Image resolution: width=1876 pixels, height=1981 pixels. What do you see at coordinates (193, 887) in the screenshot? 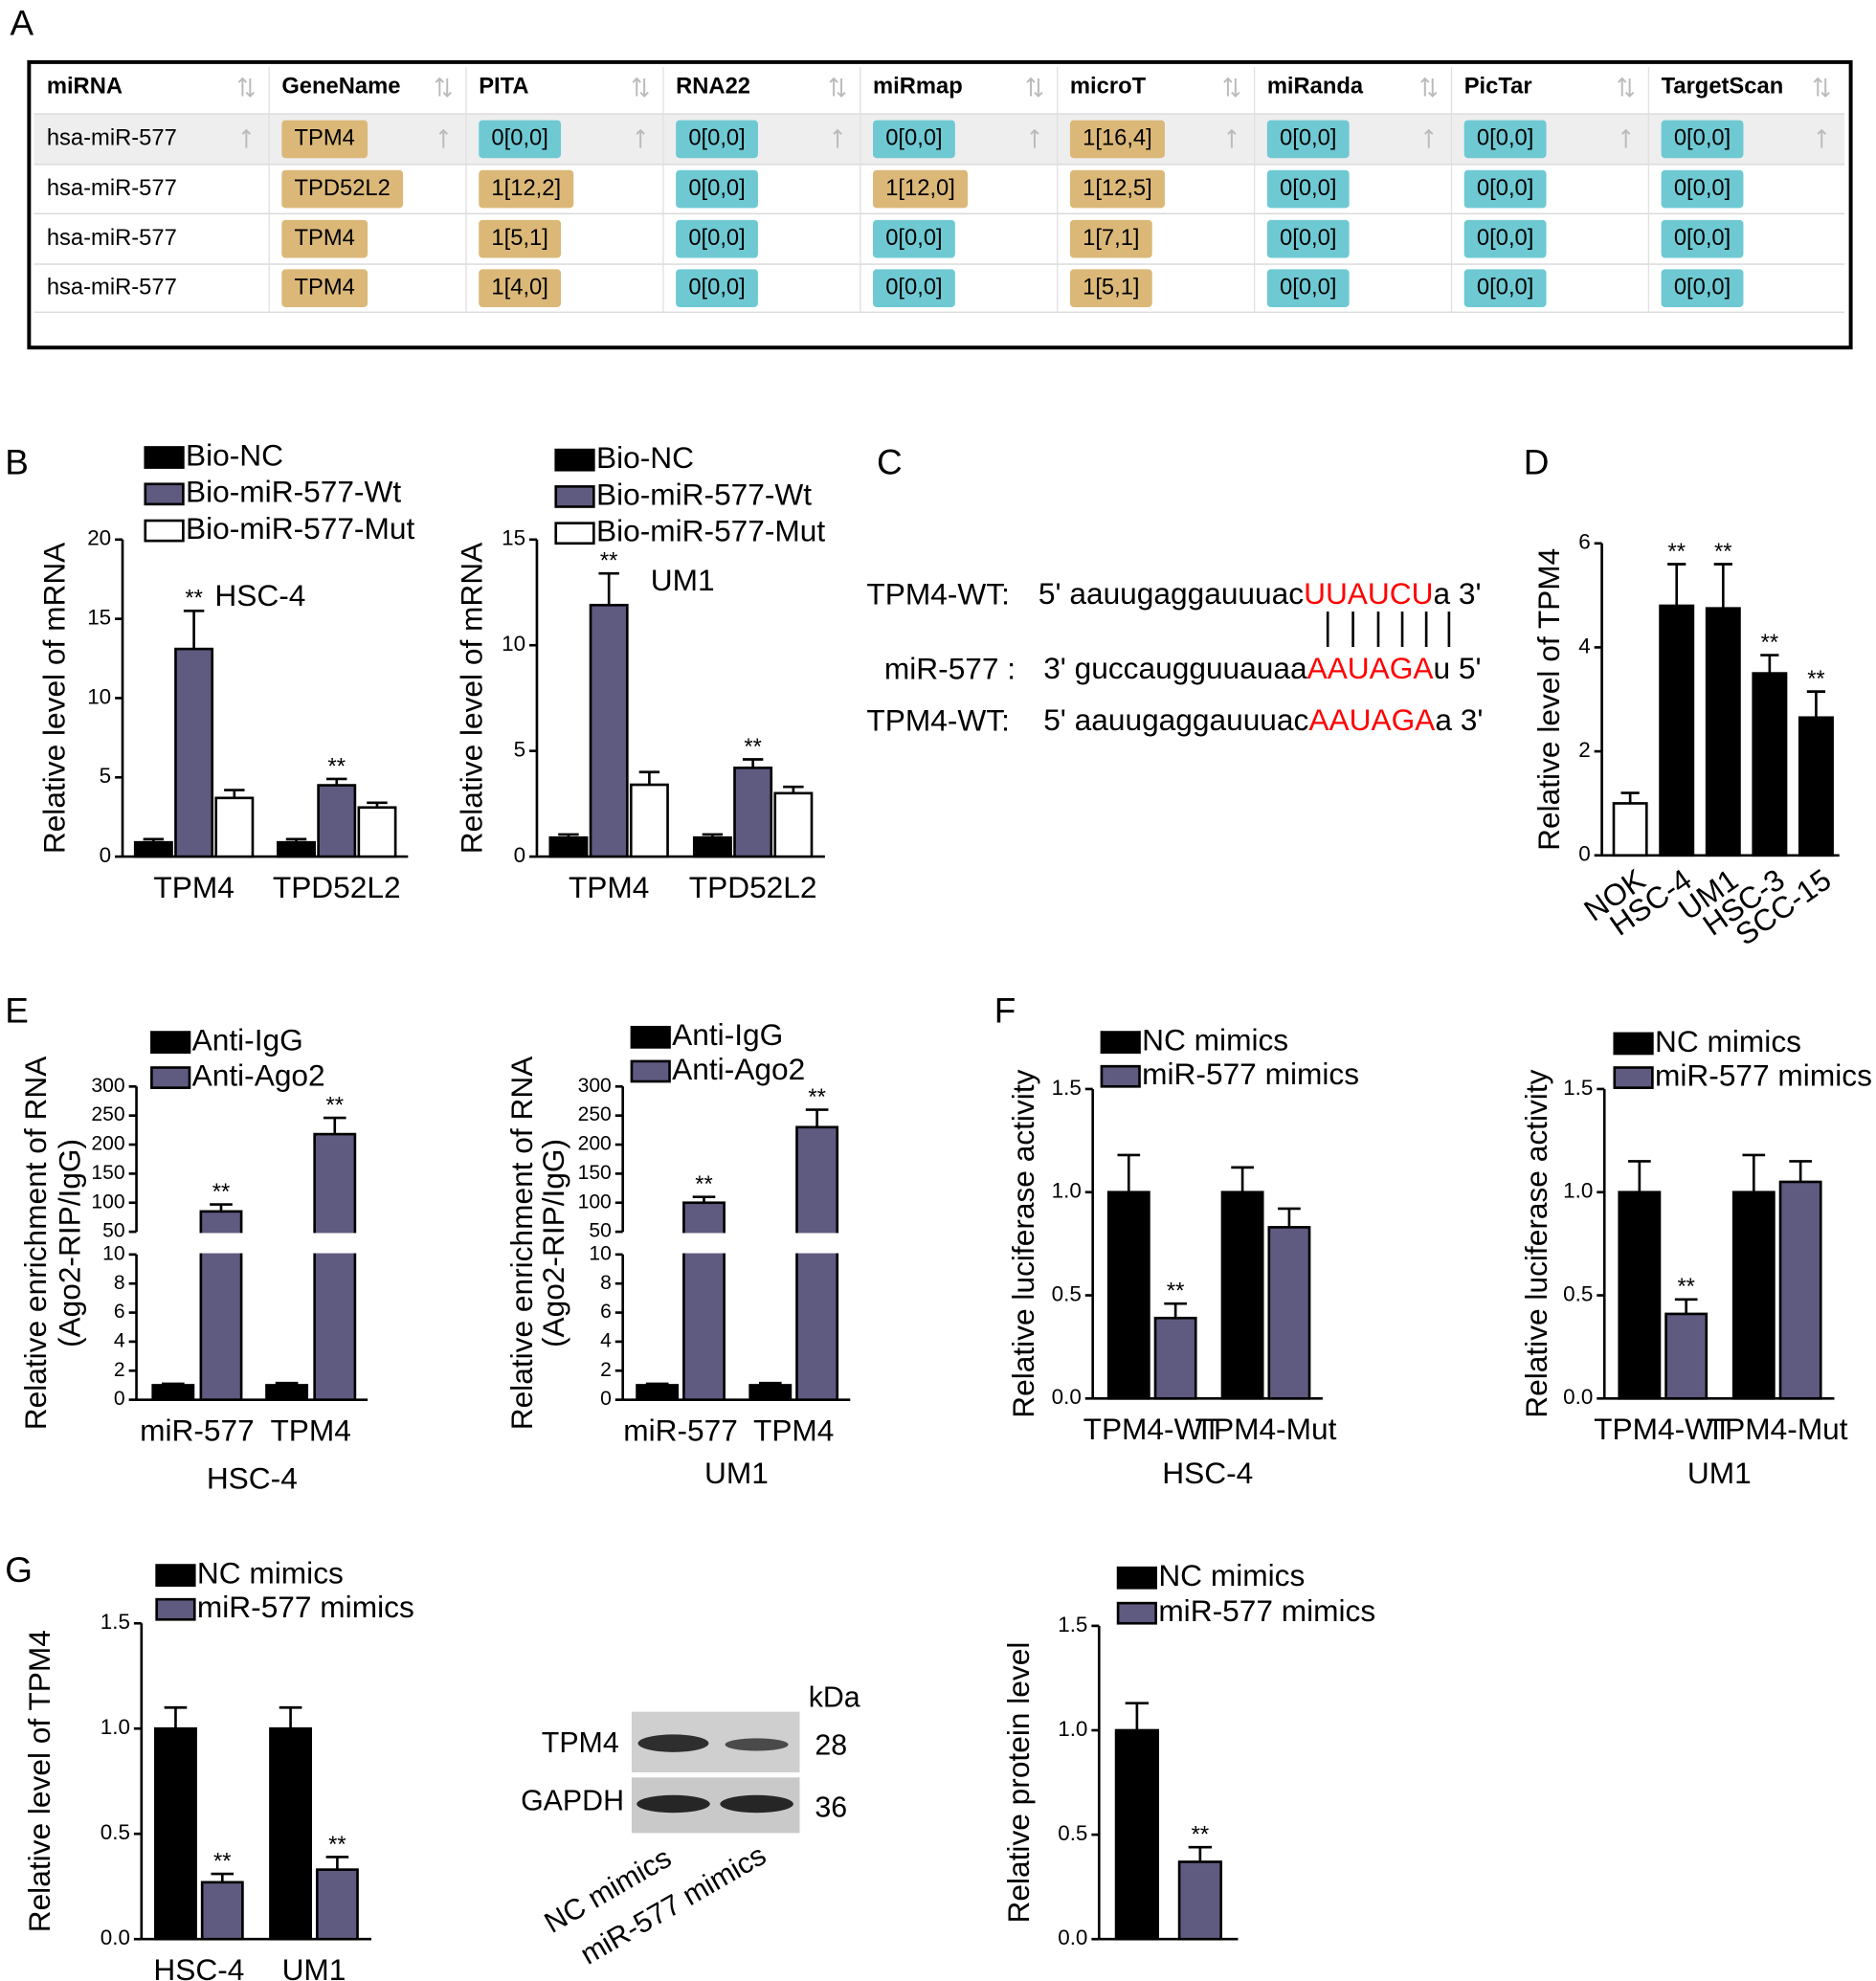
I see `x-tick-label: TPM4` at bounding box center [193, 887].